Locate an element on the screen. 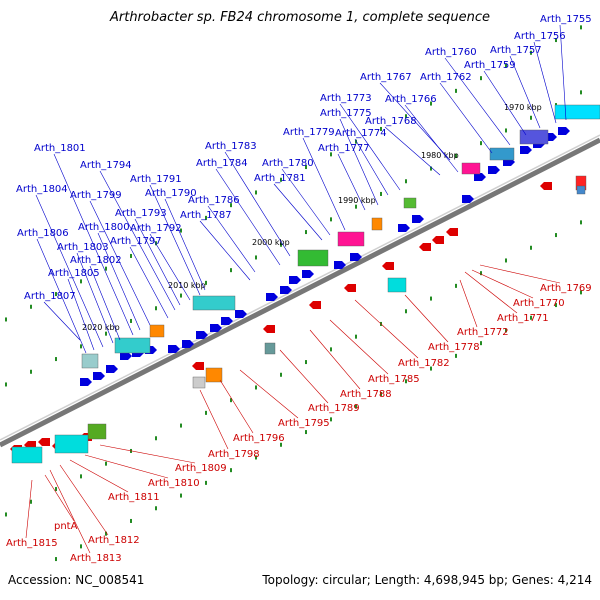 The width and height of the screenshot is (600, 600). gene-label-forward: Arth_1767 is located at coordinates (386, 77).